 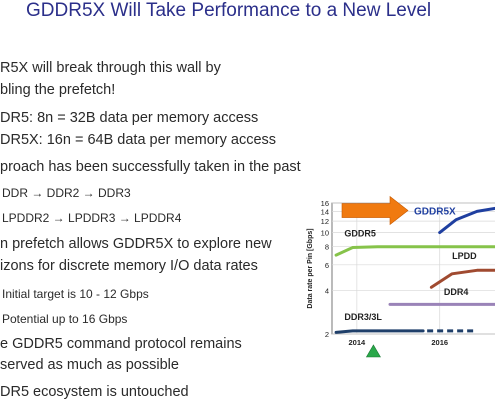 I want to click on y-tick-label-10: 10, so click(x=325, y=233).